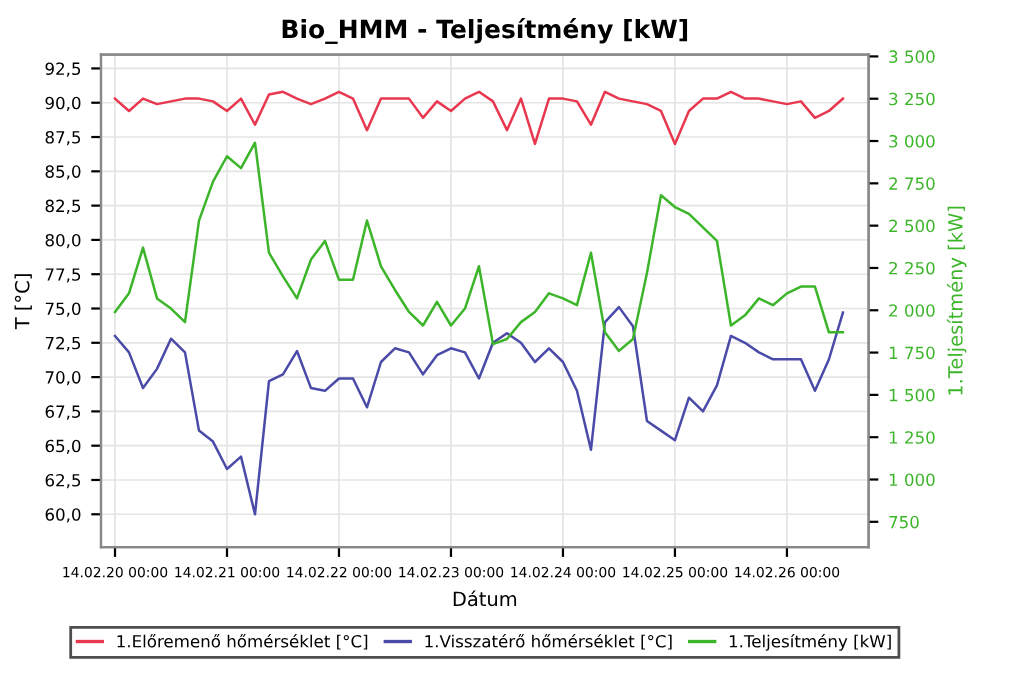 Image resolution: width=1010 pixels, height=684 pixels. What do you see at coordinates (810, 642) in the screenshot?
I see `legend-label: 1.Teljesítmény [kW]` at bounding box center [810, 642].